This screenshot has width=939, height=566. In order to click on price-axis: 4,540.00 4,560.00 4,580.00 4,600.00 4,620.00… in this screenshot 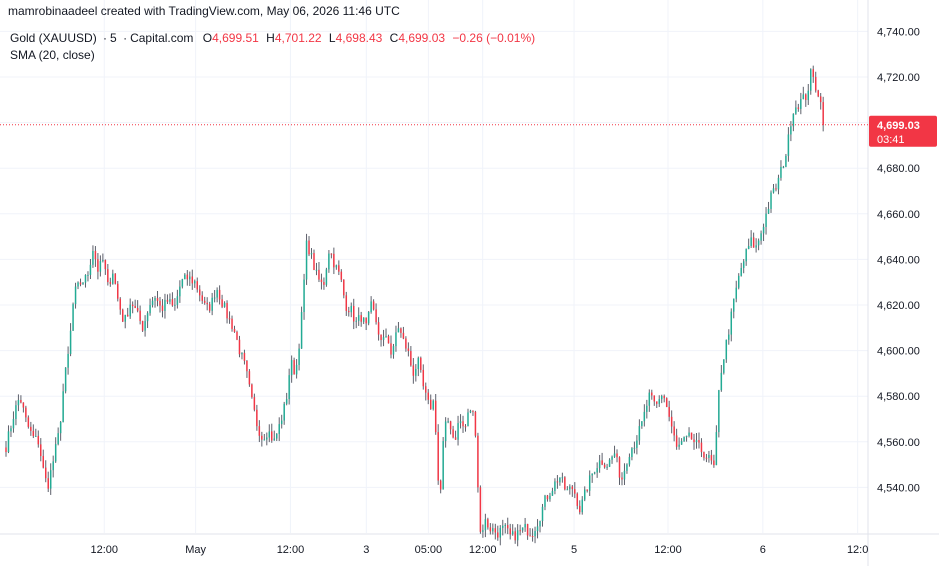, I will do `click(898, 260)`.